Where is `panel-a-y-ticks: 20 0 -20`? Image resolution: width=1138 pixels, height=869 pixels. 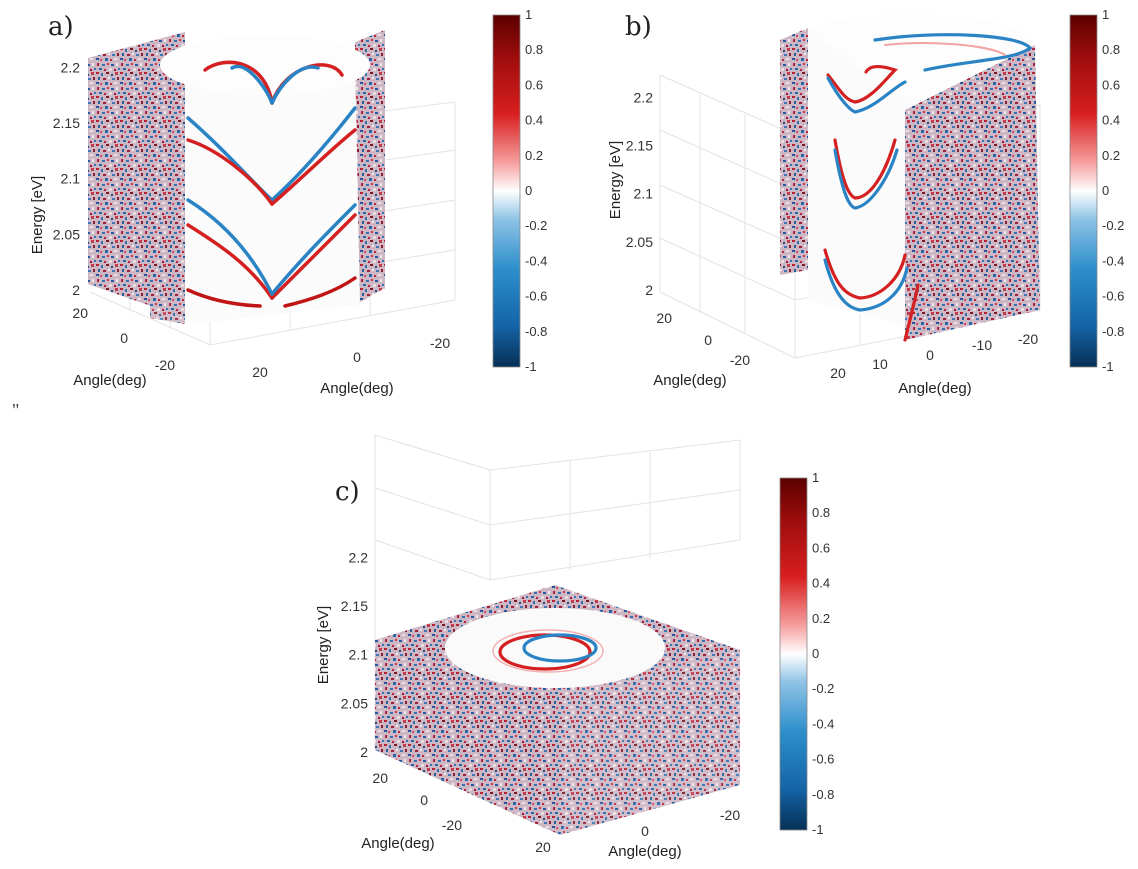
panel-a-y-ticks: 20 0 -20 is located at coordinates (123, 339).